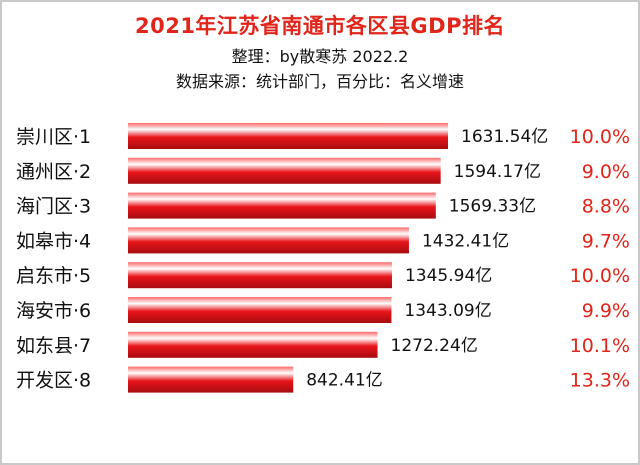 This screenshot has height=465, width=640. Describe the element at coordinates (319, 26) in the screenshot. I see `chart-title: 2021年江苏省南通市各区县GDP排名` at that location.